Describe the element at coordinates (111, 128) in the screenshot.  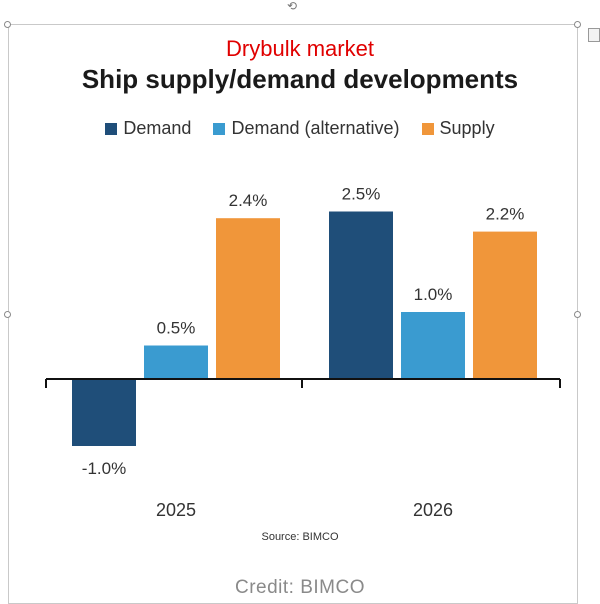
I see `legend-swatch-demand` at that location.